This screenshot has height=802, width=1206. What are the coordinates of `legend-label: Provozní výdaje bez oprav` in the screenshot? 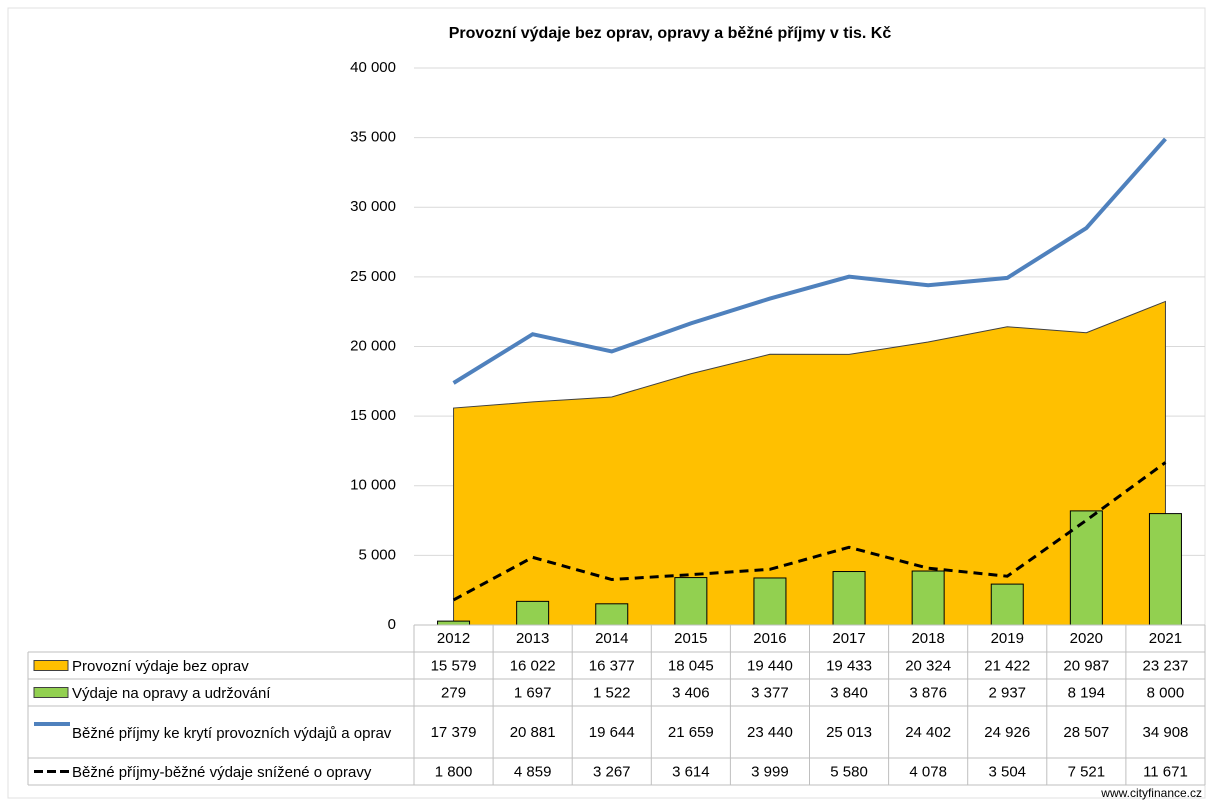 It's located at (160, 666).